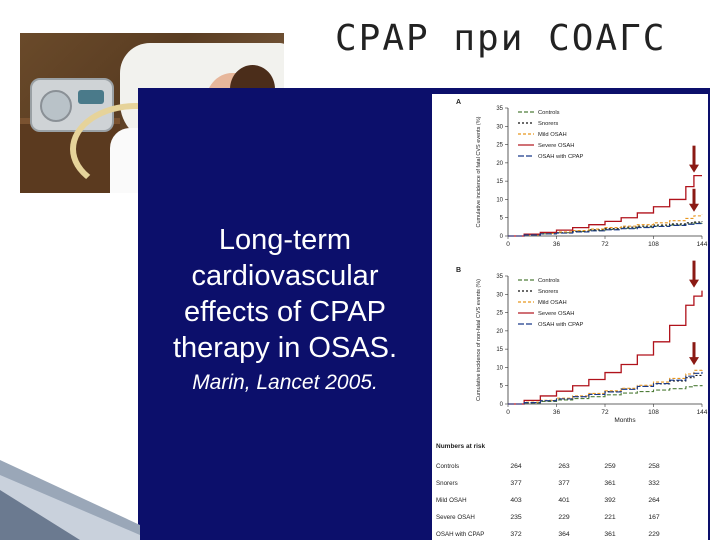 The width and height of the screenshot is (720, 545). I want to click on y-tick-label-a: 25, so click(499, 146).